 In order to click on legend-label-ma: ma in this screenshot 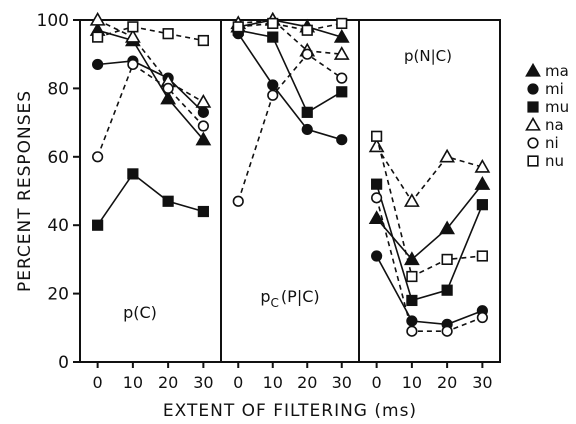, I will do `click(557, 71)`.